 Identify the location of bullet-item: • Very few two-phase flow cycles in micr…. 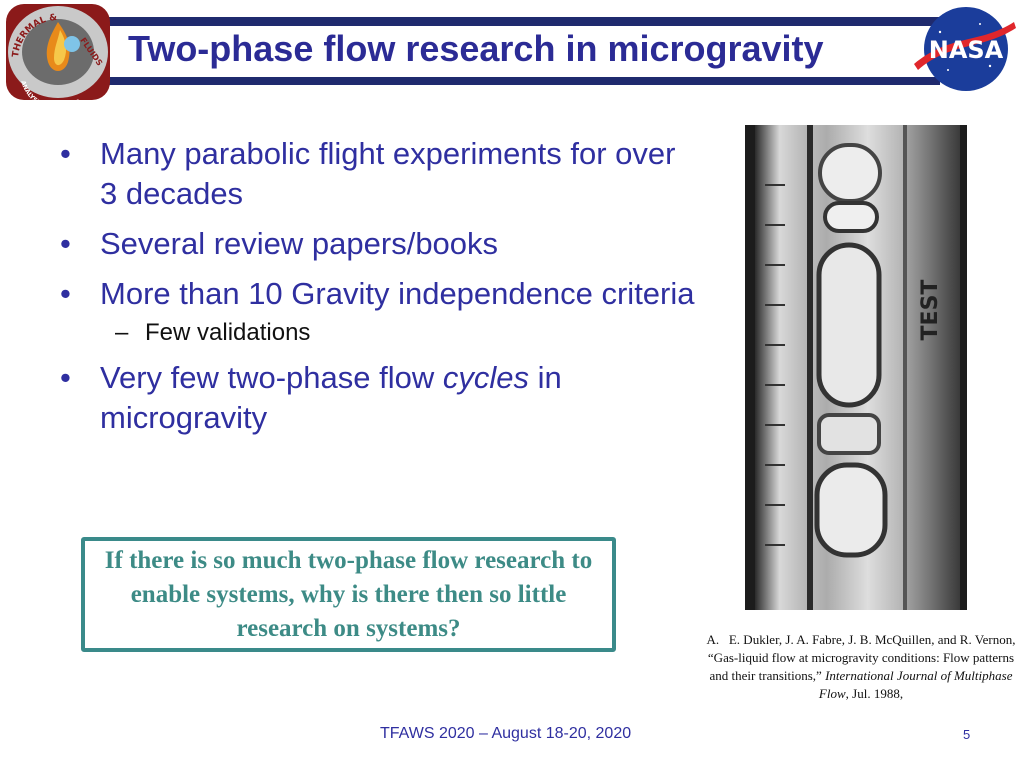
(375, 398).